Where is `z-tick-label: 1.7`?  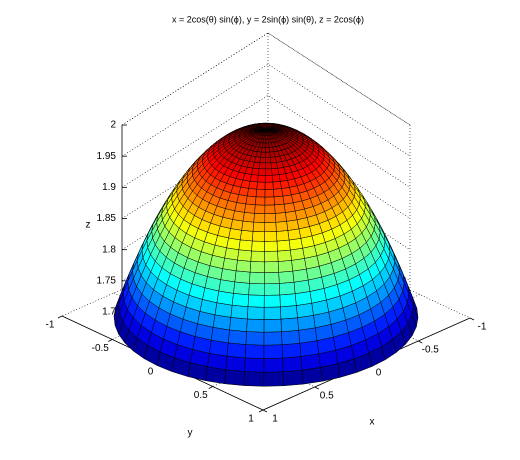 z-tick-label: 1.7 is located at coordinates (109, 312).